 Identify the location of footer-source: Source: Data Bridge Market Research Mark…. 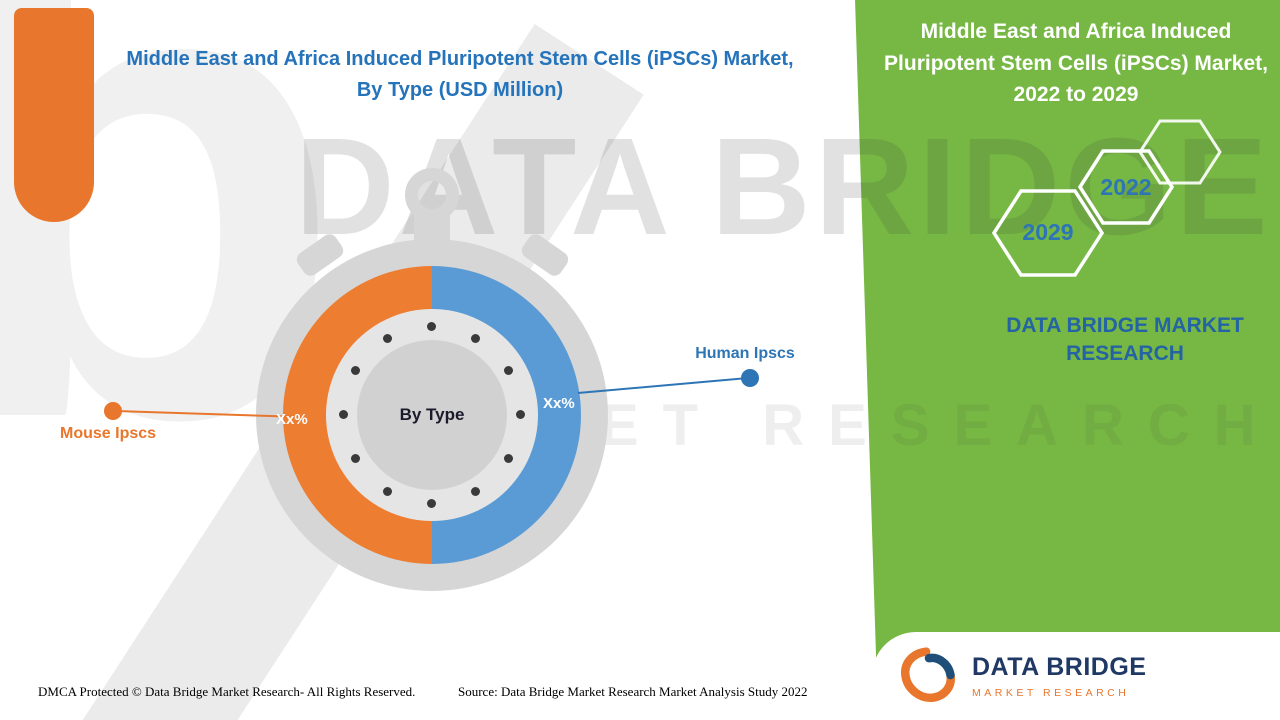
(633, 691).